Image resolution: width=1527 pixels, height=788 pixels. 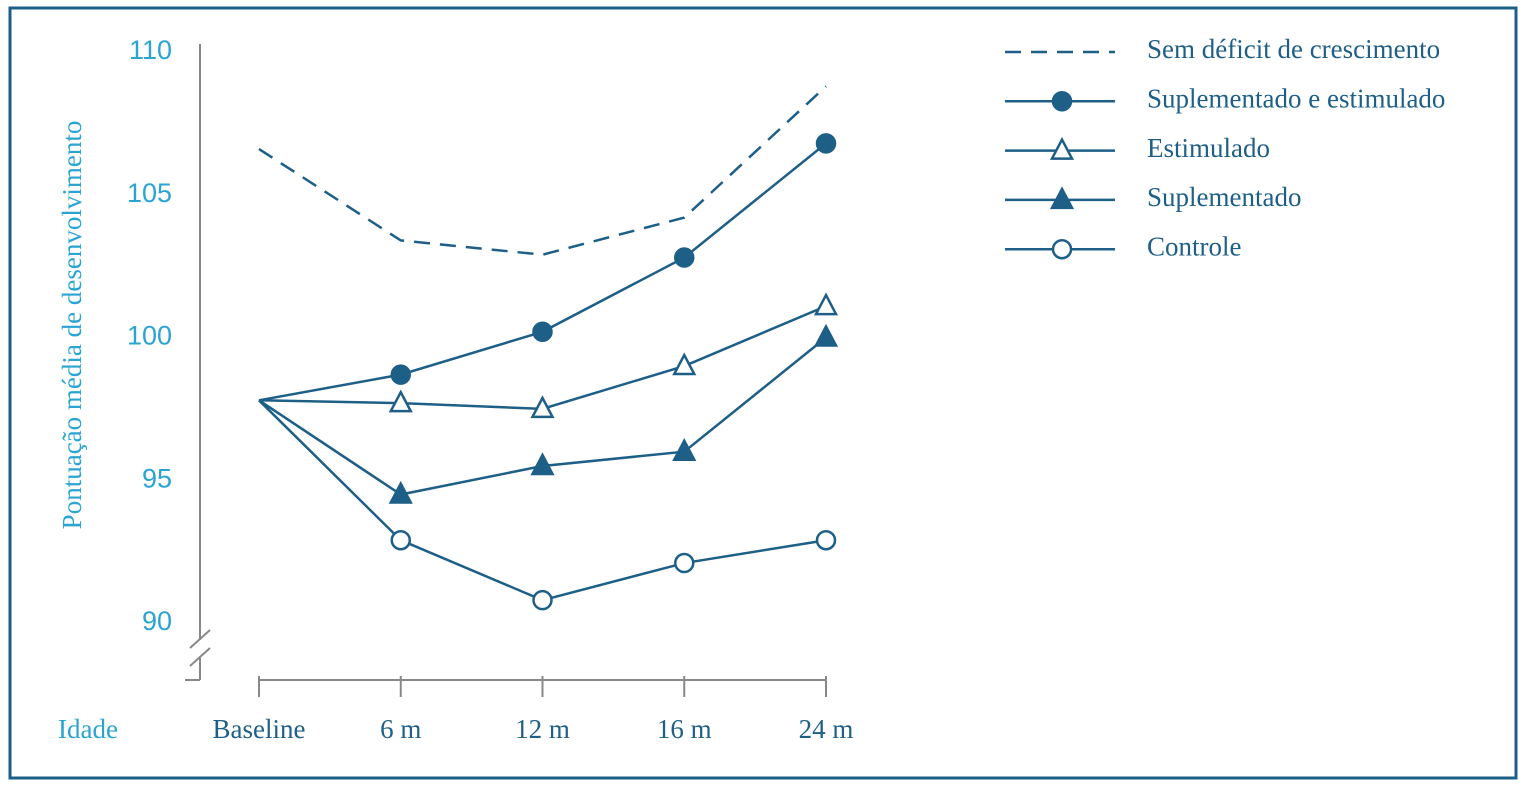 I want to click on x-axis-label: Idade, so click(x=88, y=729).